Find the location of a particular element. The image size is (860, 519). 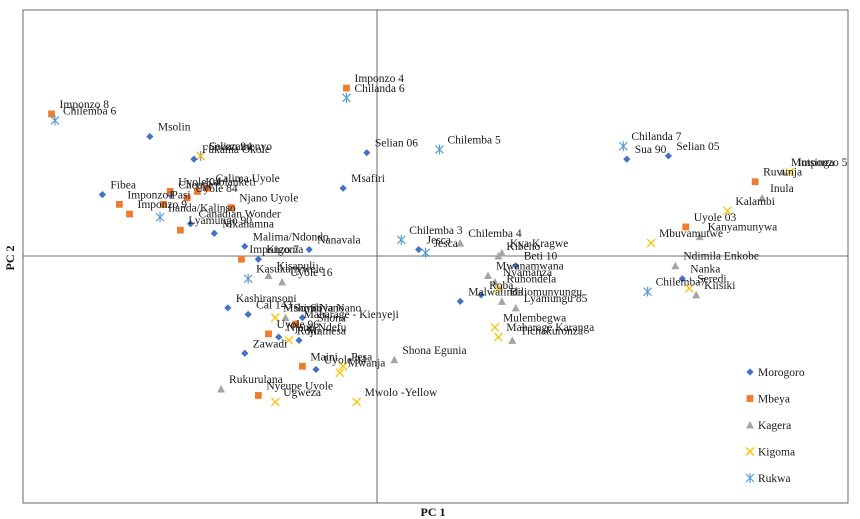

point-label-imponzo-7: Imponzo 7 is located at coordinates (274, 250).